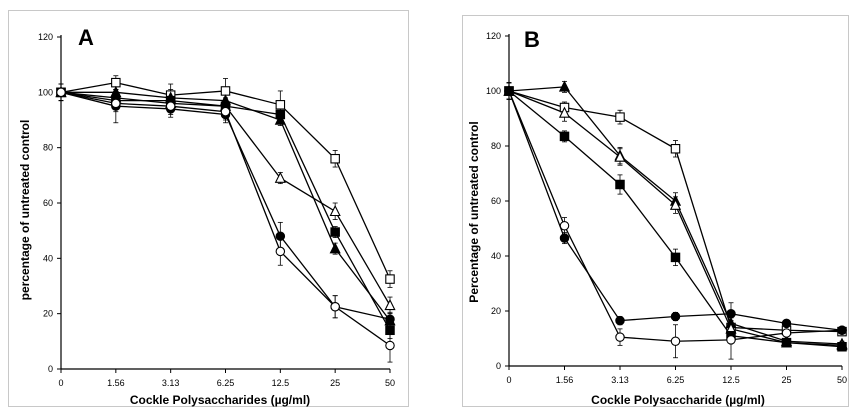 The image size is (850, 408). What do you see at coordinates (116, 383) in the screenshot?
I see `chart-a-x-tick-label: 1.56` at bounding box center [116, 383].